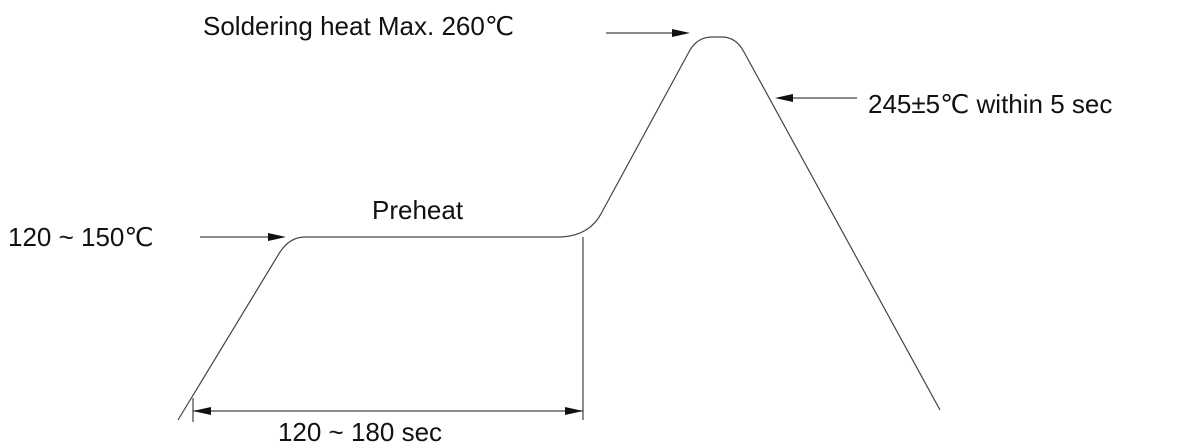  What do you see at coordinates (418, 210) in the screenshot?
I see `preheat-label: Preheat` at bounding box center [418, 210].